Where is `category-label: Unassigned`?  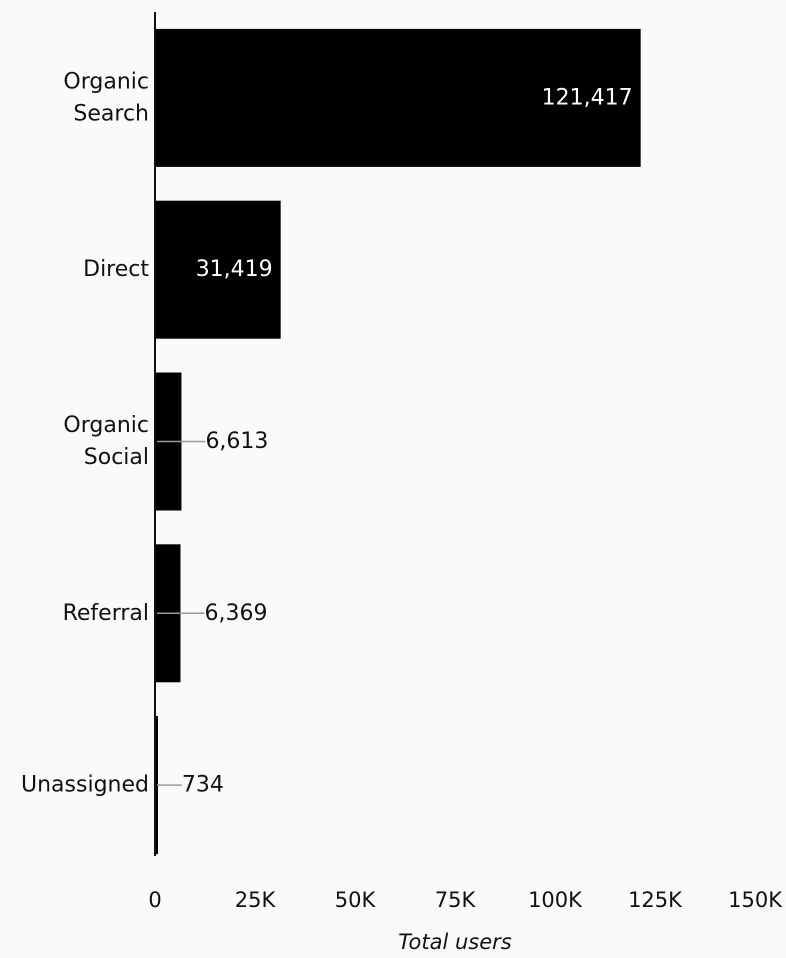
category-label: Unassigned is located at coordinates (85, 785).